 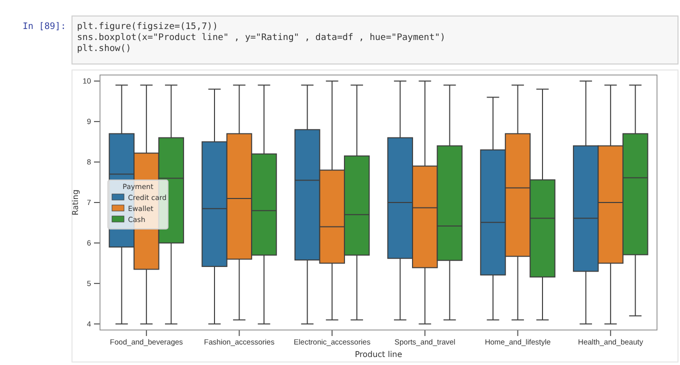 I want to click on text: plt.show(), so click(x=104, y=49).